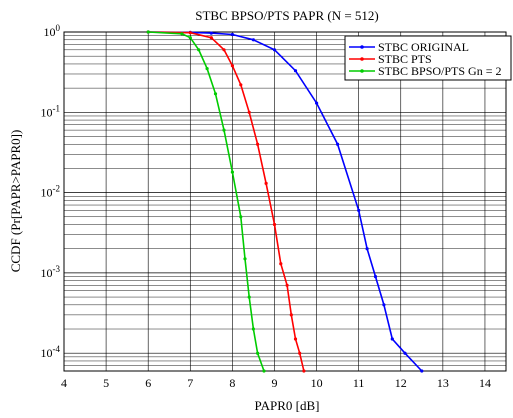 Image resolution: width=513 pixels, height=418 pixels. Describe the element at coordinates (51, 111) in the screenshot. I see `y-tick-label: 10⁻¹` at that location.